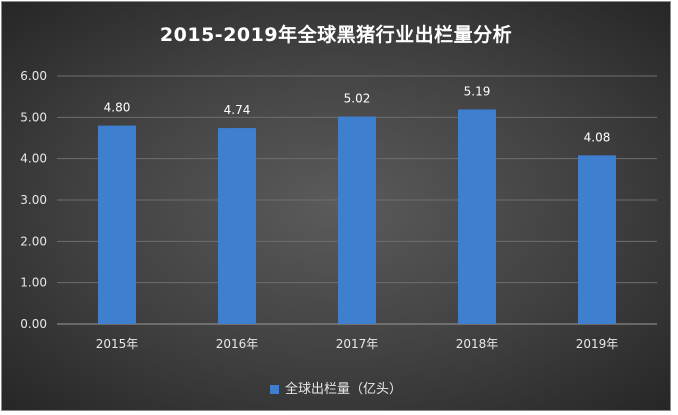 Image resolution: width=678 pixels, height=415 pixels. Describe the element at coordinates (237, 110) in the screenshot. I see `data-label: 4.74` at that location.